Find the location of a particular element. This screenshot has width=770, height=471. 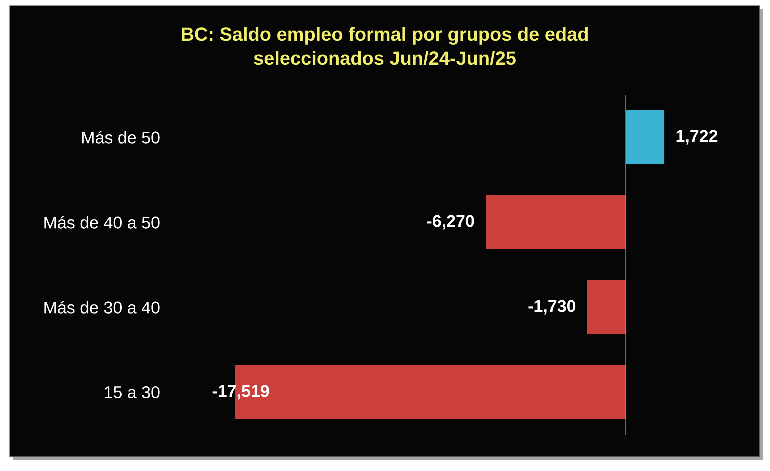

y-tick-label: Más de 40 a 50 is located at coordinates (102, 222).